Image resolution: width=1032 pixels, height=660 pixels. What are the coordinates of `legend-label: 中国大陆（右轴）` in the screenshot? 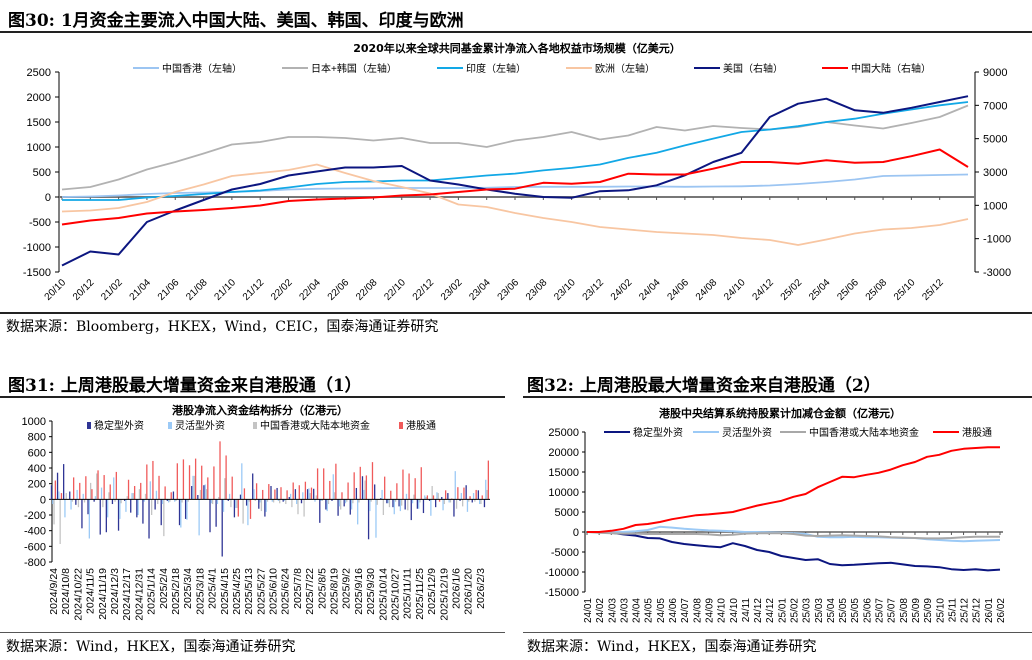 It's located at (891, 68).